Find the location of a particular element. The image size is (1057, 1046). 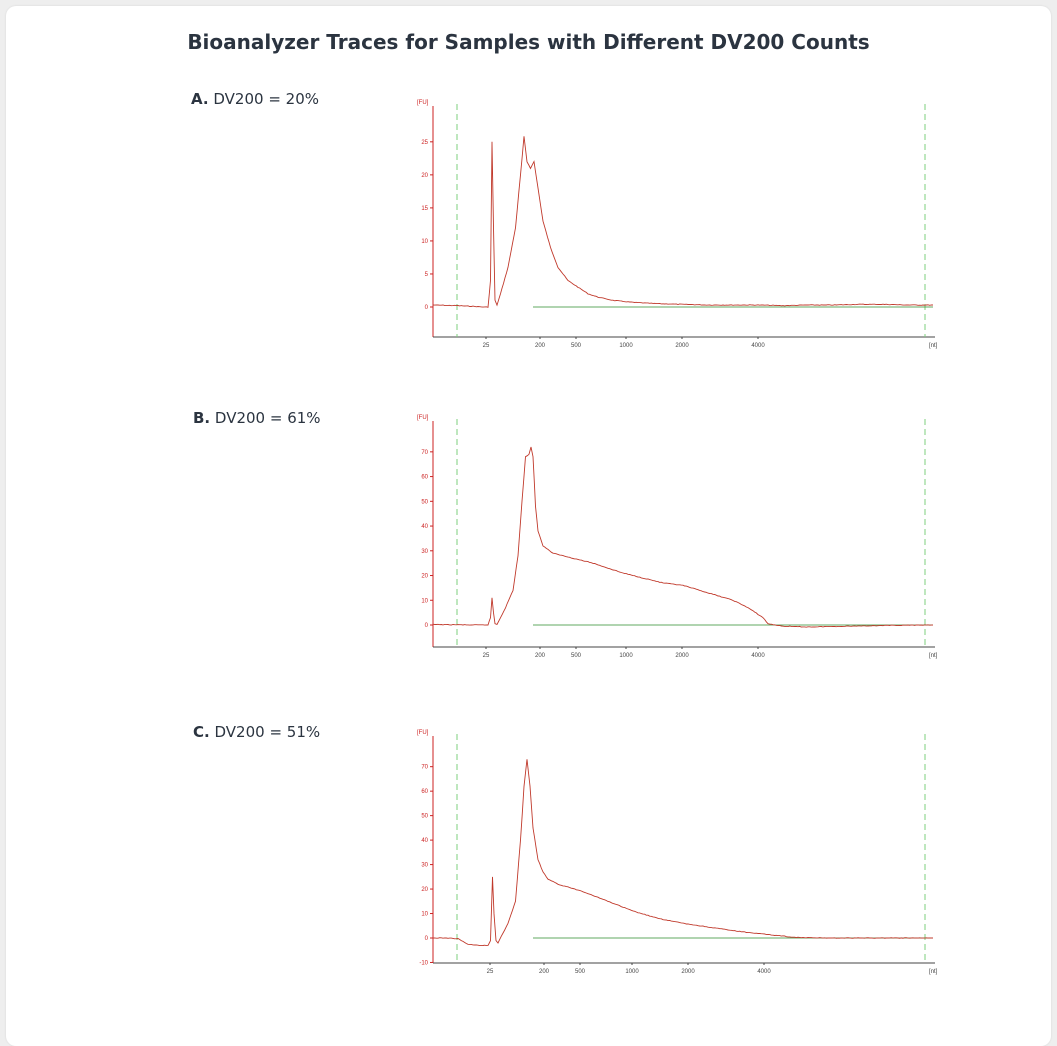

y-tick-label: 15 is located at coordinates (424, 209).